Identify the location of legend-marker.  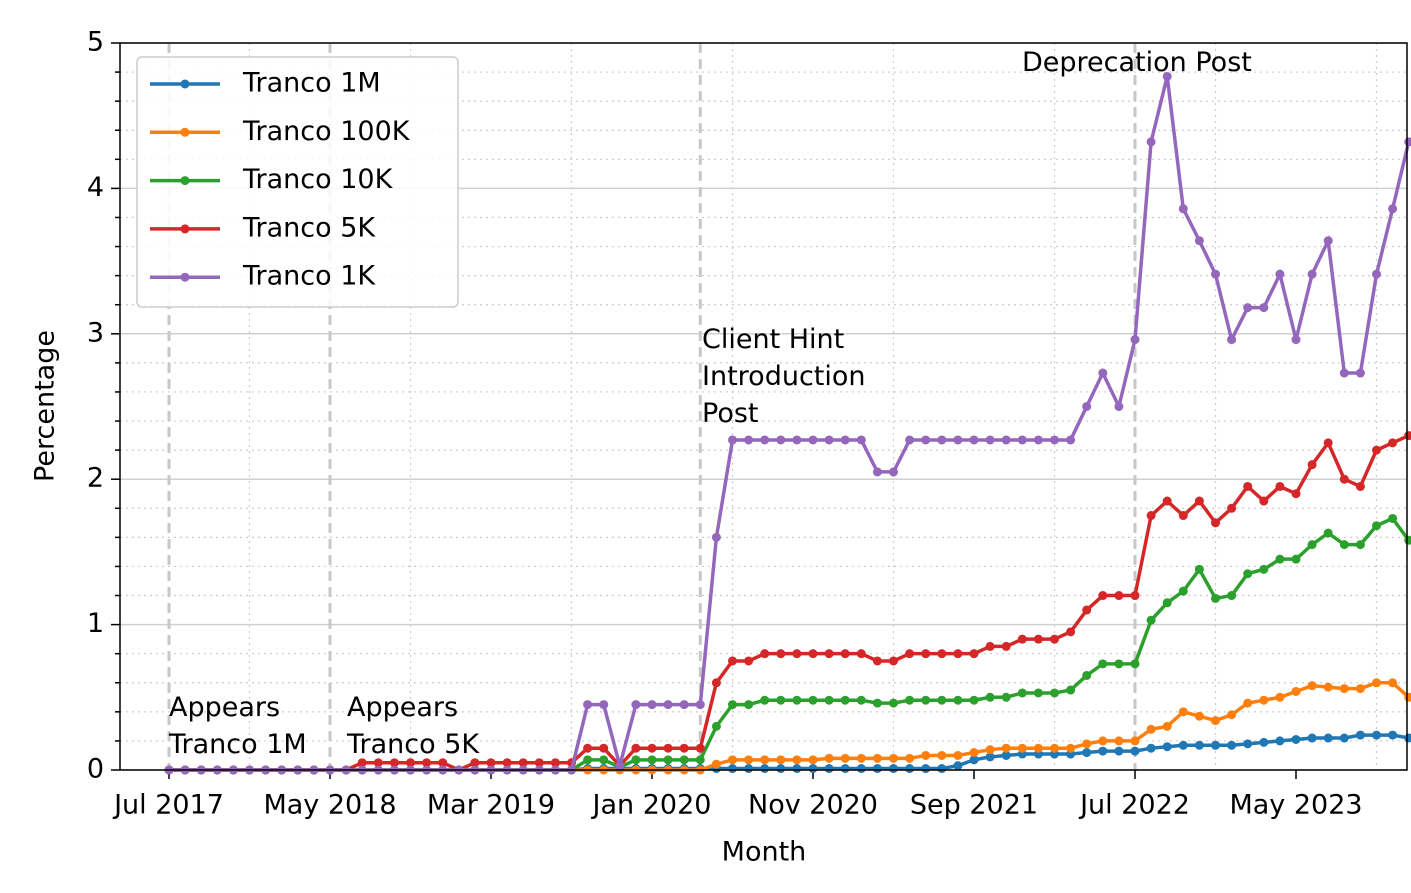
(185, 181).